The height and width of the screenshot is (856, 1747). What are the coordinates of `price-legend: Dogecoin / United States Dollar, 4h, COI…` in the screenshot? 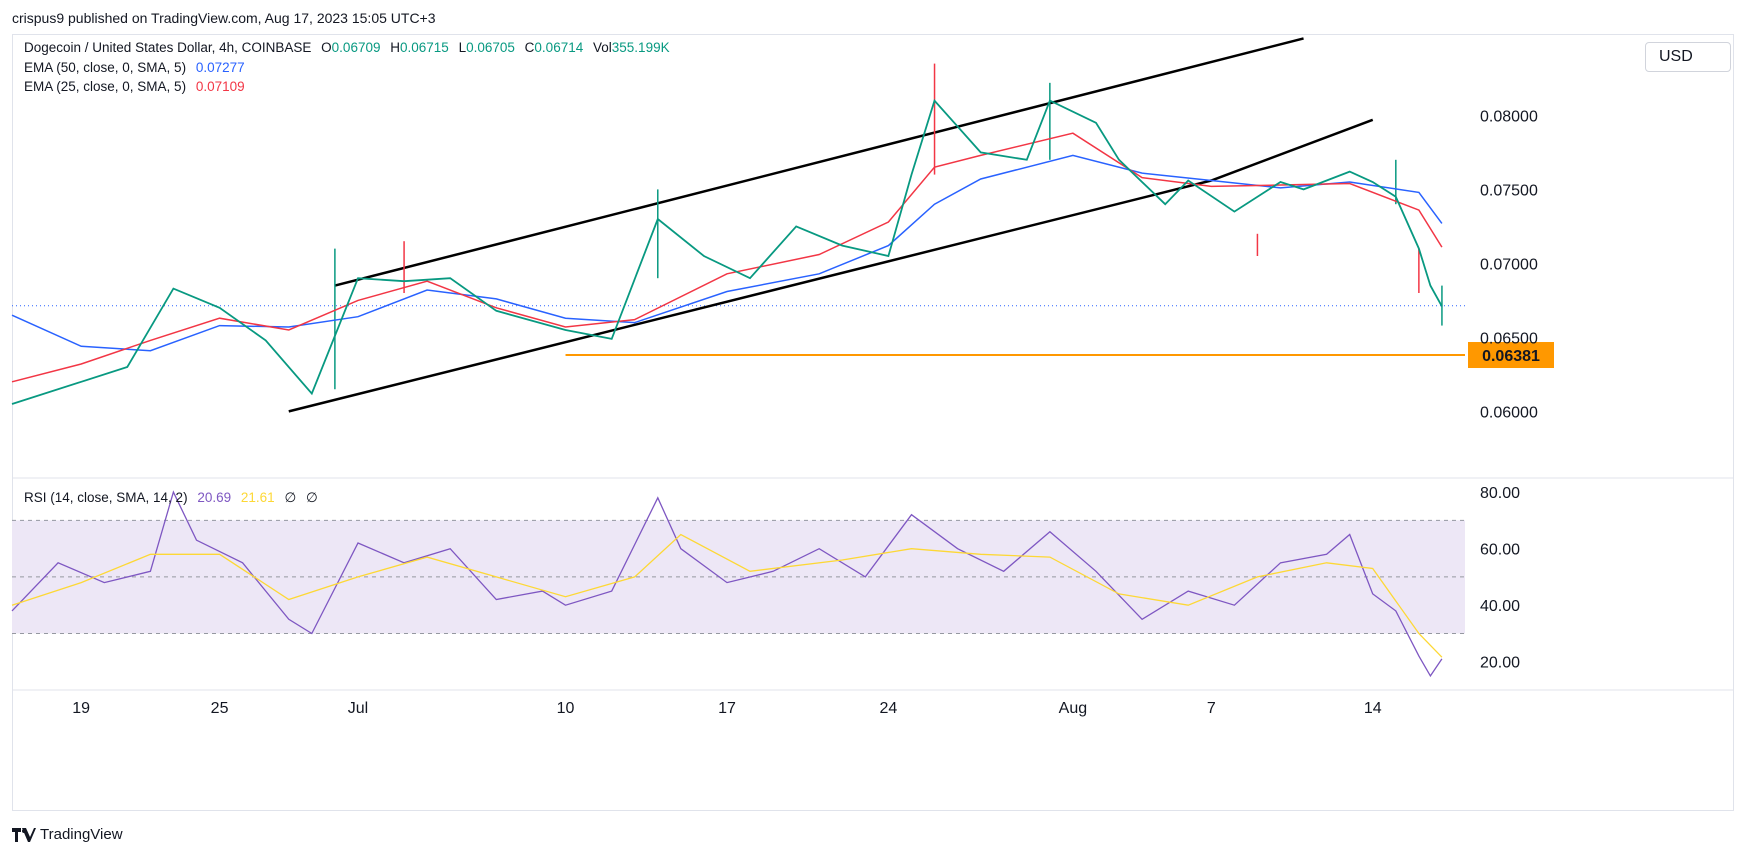 It's located at (350, 47).